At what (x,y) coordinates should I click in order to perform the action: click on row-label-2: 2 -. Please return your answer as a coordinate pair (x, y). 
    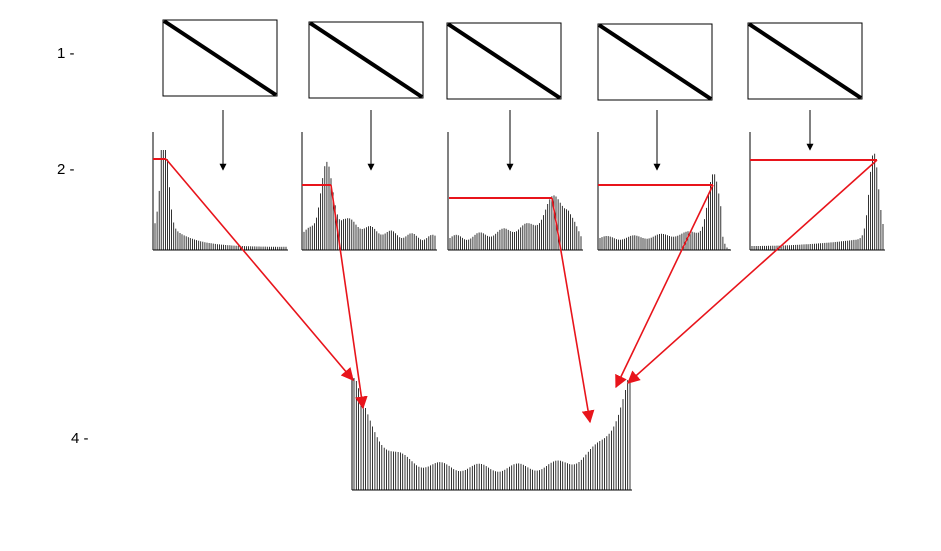
    Looking at the image, I should click on (66, 169).